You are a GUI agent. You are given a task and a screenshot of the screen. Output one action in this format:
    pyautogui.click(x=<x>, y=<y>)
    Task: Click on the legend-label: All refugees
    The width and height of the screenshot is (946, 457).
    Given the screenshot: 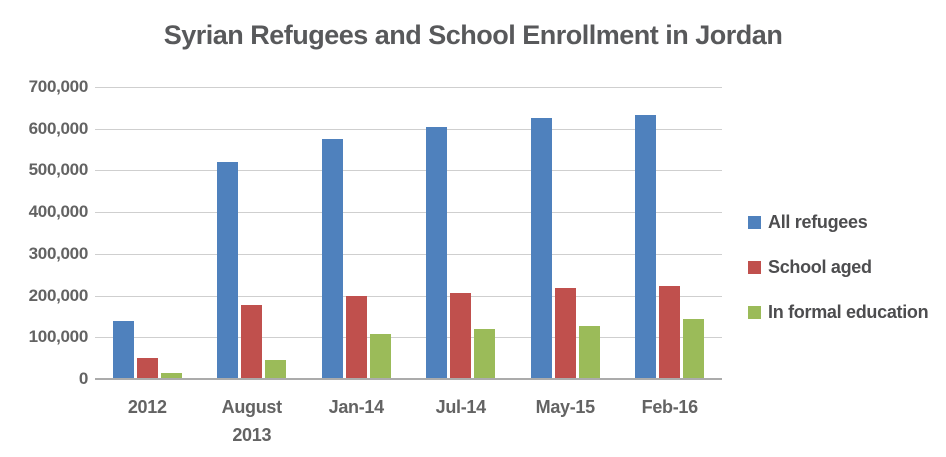 What is the action you would take?
    pyautogui.click(x=818, y=221)
    